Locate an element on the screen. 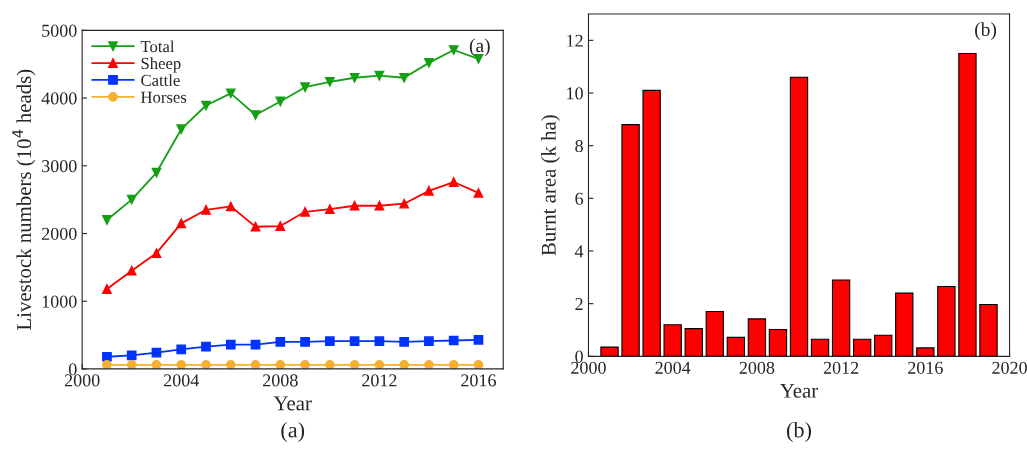  x-tick-label: 2020 is located at coordinates (1009, 367).